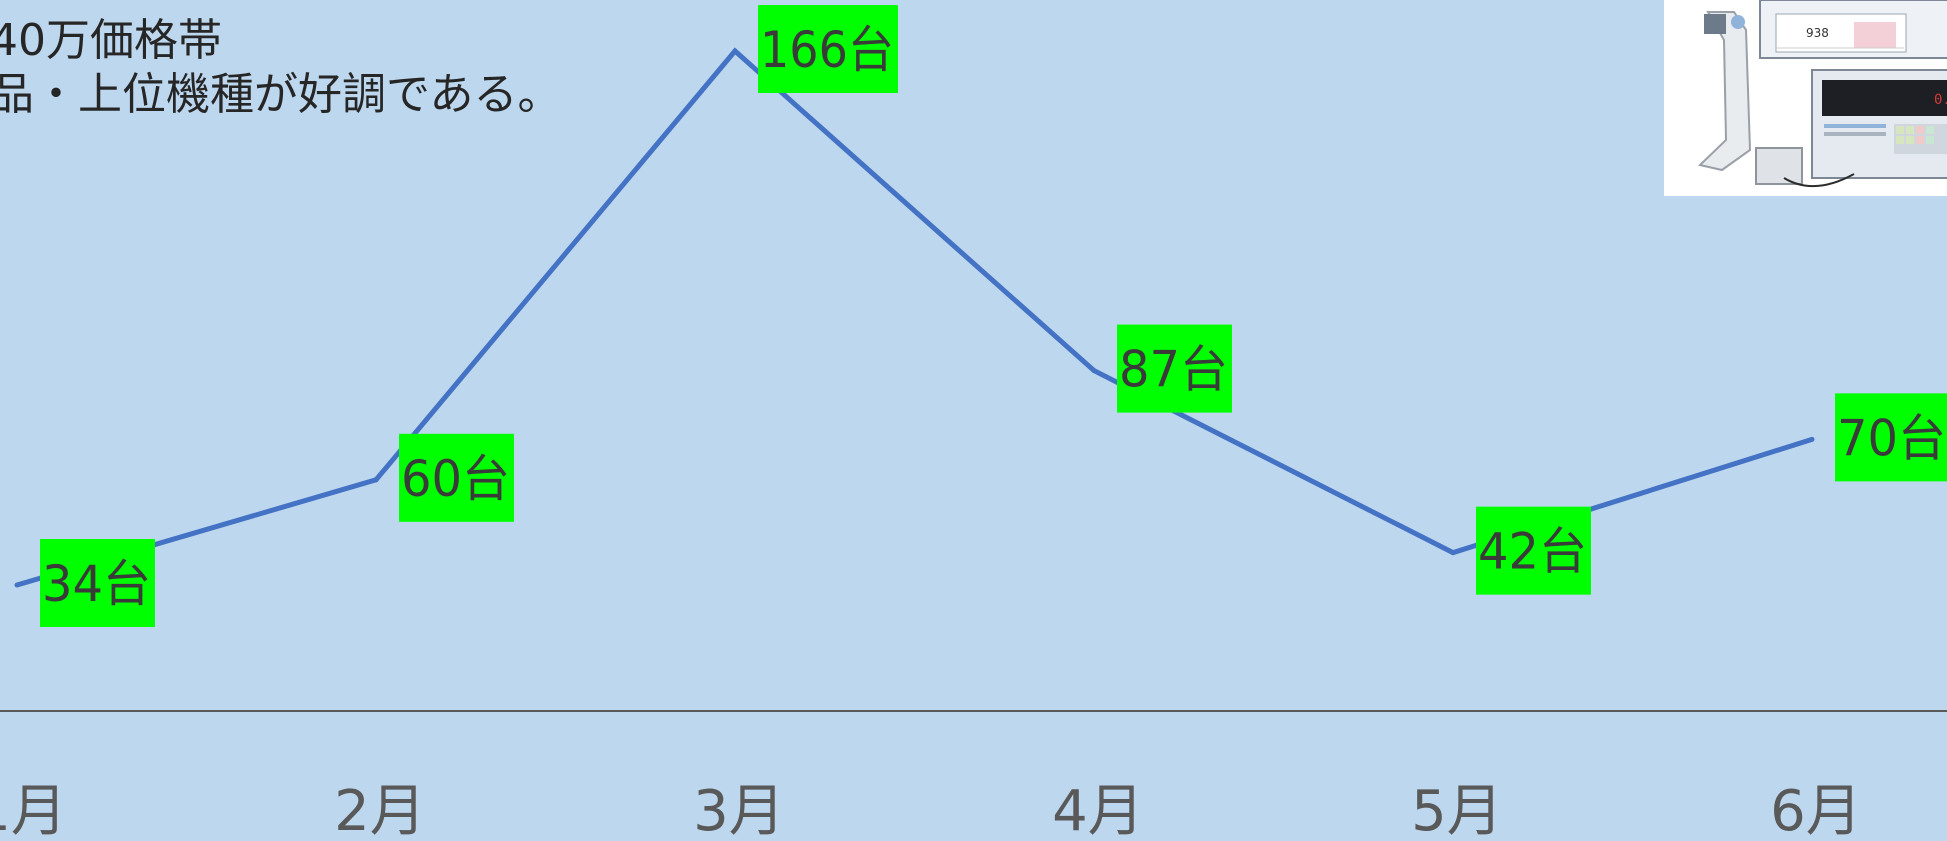 Image resolution: width=1947 pixels, height=841 pixels. Describe the element at coordinates (33, 810) in the screenshot. I see `x-tick-label-1月: 1月` at that location.